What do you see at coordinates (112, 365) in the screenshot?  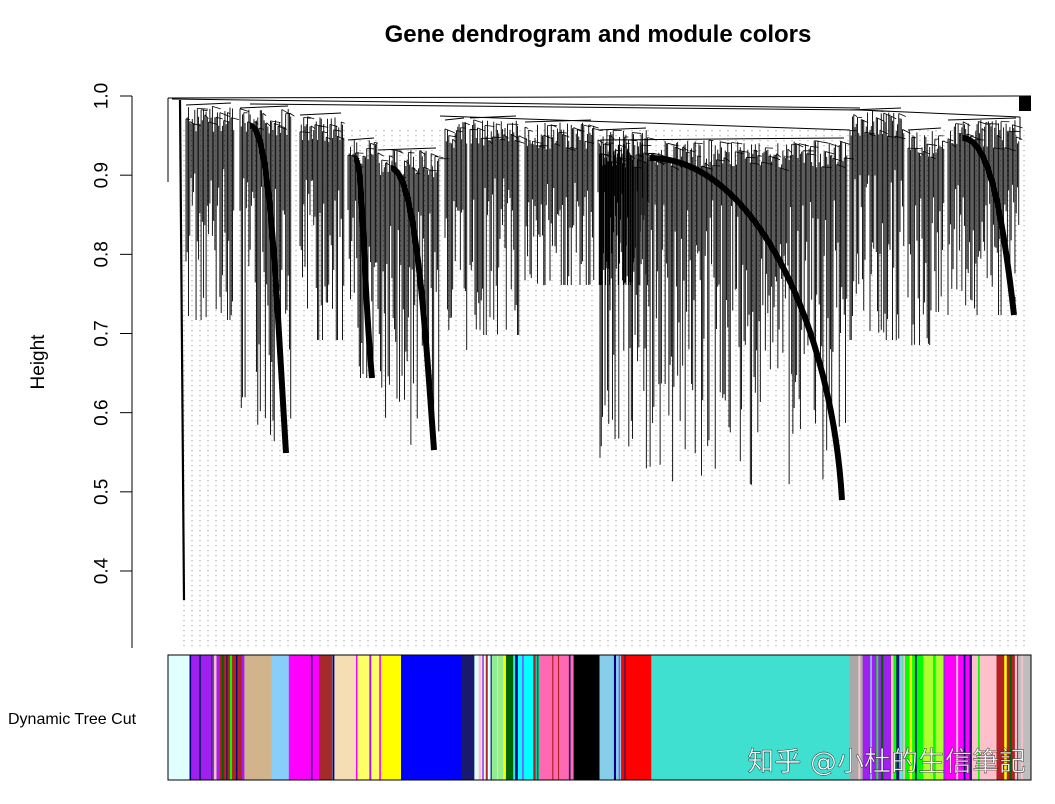 I see `y-axis: 0.4 0.5 0.6 0.7 0.8 0.9 1.0` at bounding box center [112, 365].